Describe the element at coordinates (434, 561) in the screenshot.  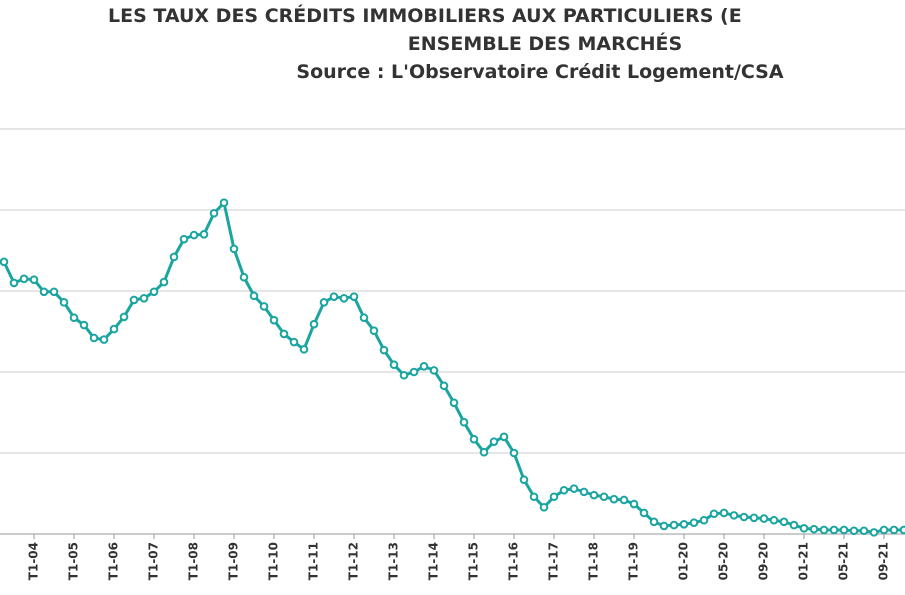
I see `x-tick-label: T1-14` at that location.